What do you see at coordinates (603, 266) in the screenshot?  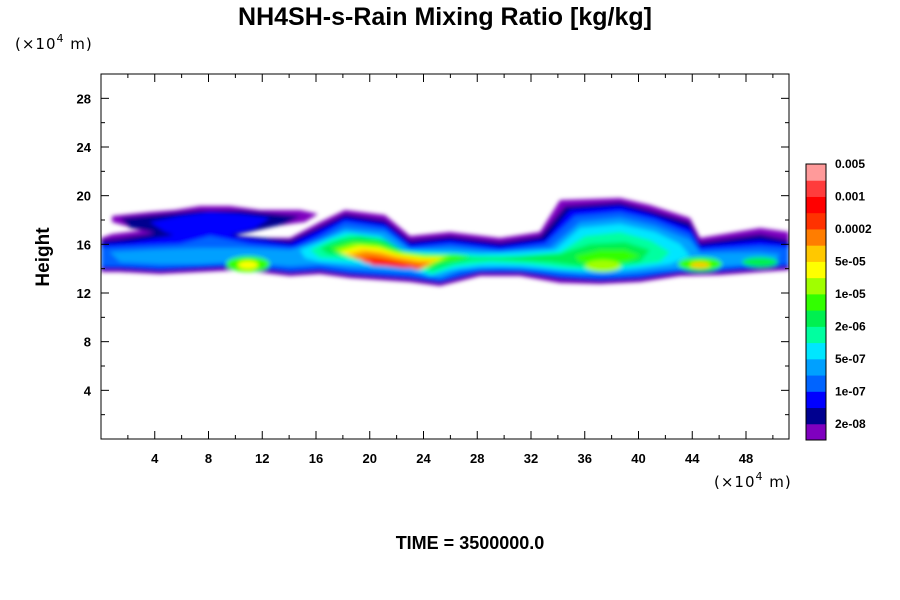 I see `contour-patch-mideast` at bounding box center [603, 266].